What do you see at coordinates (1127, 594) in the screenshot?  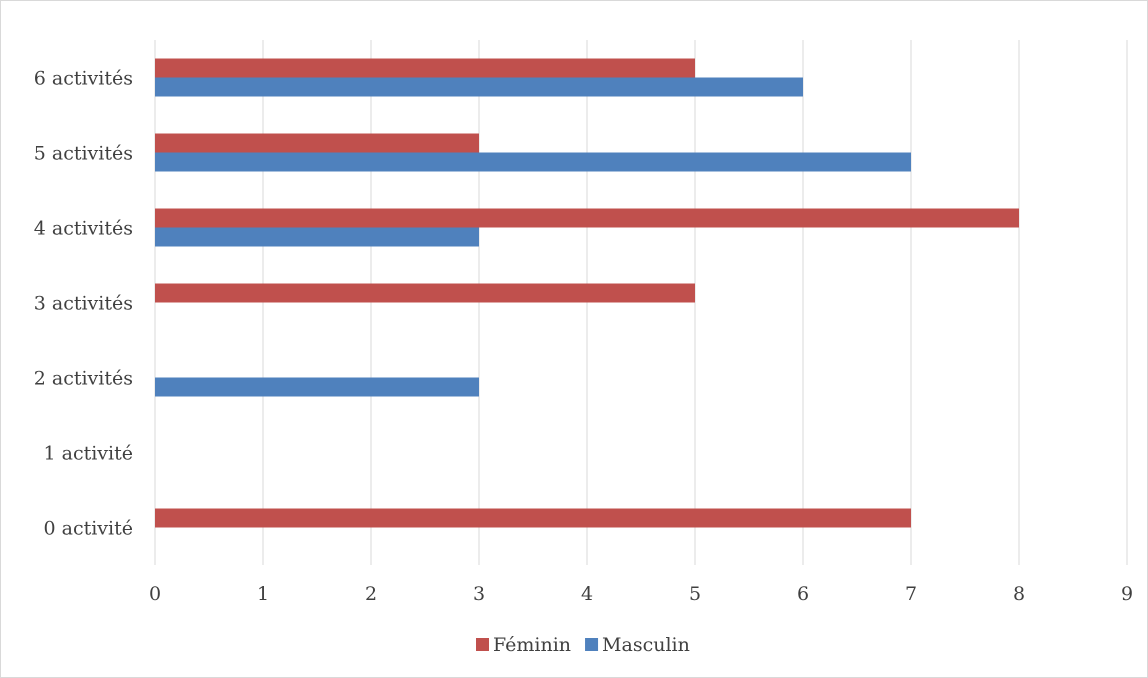 I see `x-tick-label: 9` at bounding box center [1127, 594].